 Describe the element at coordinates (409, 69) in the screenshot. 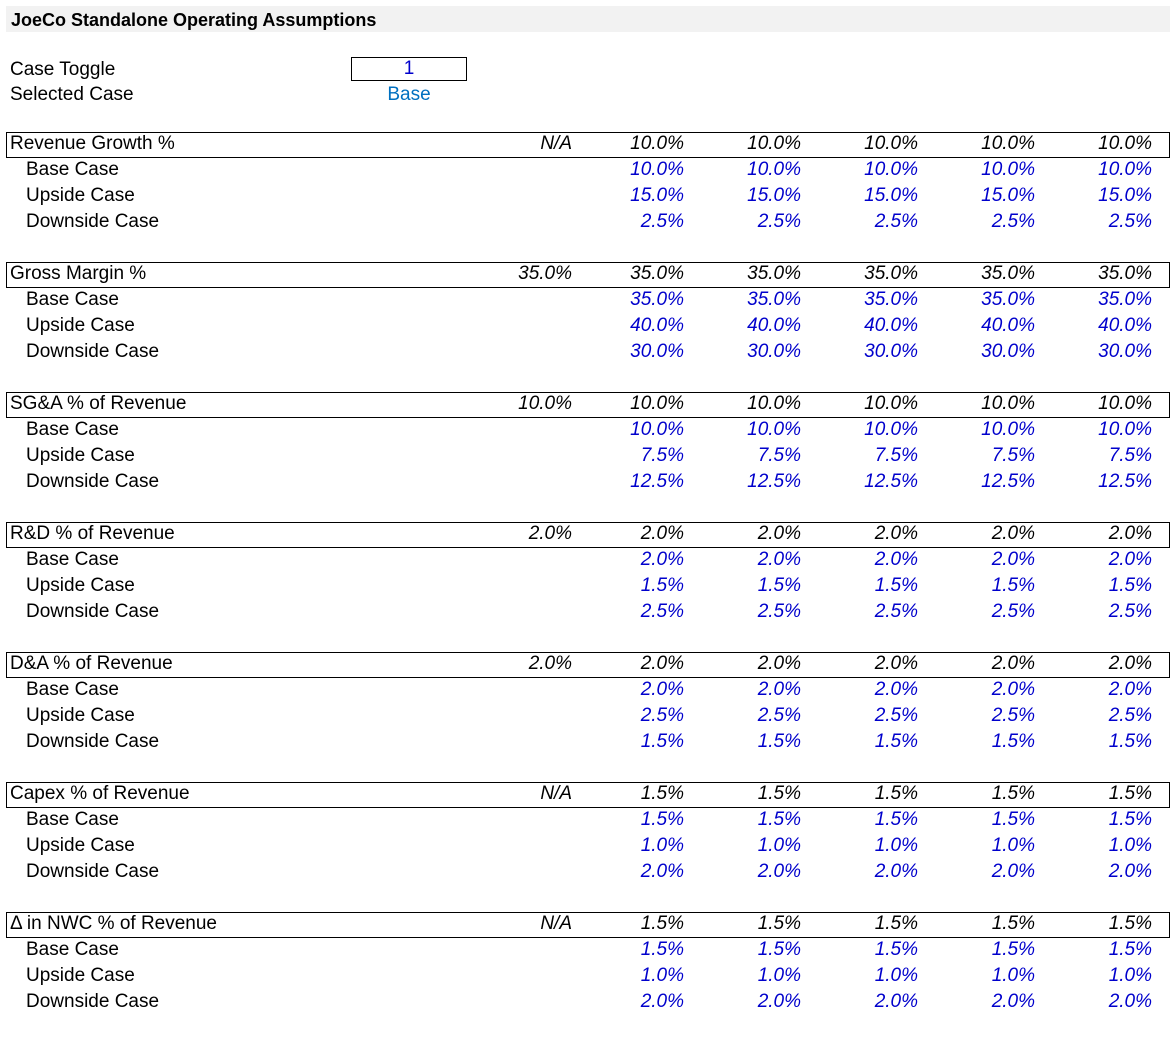

I see `case-toggle-input` at that location.